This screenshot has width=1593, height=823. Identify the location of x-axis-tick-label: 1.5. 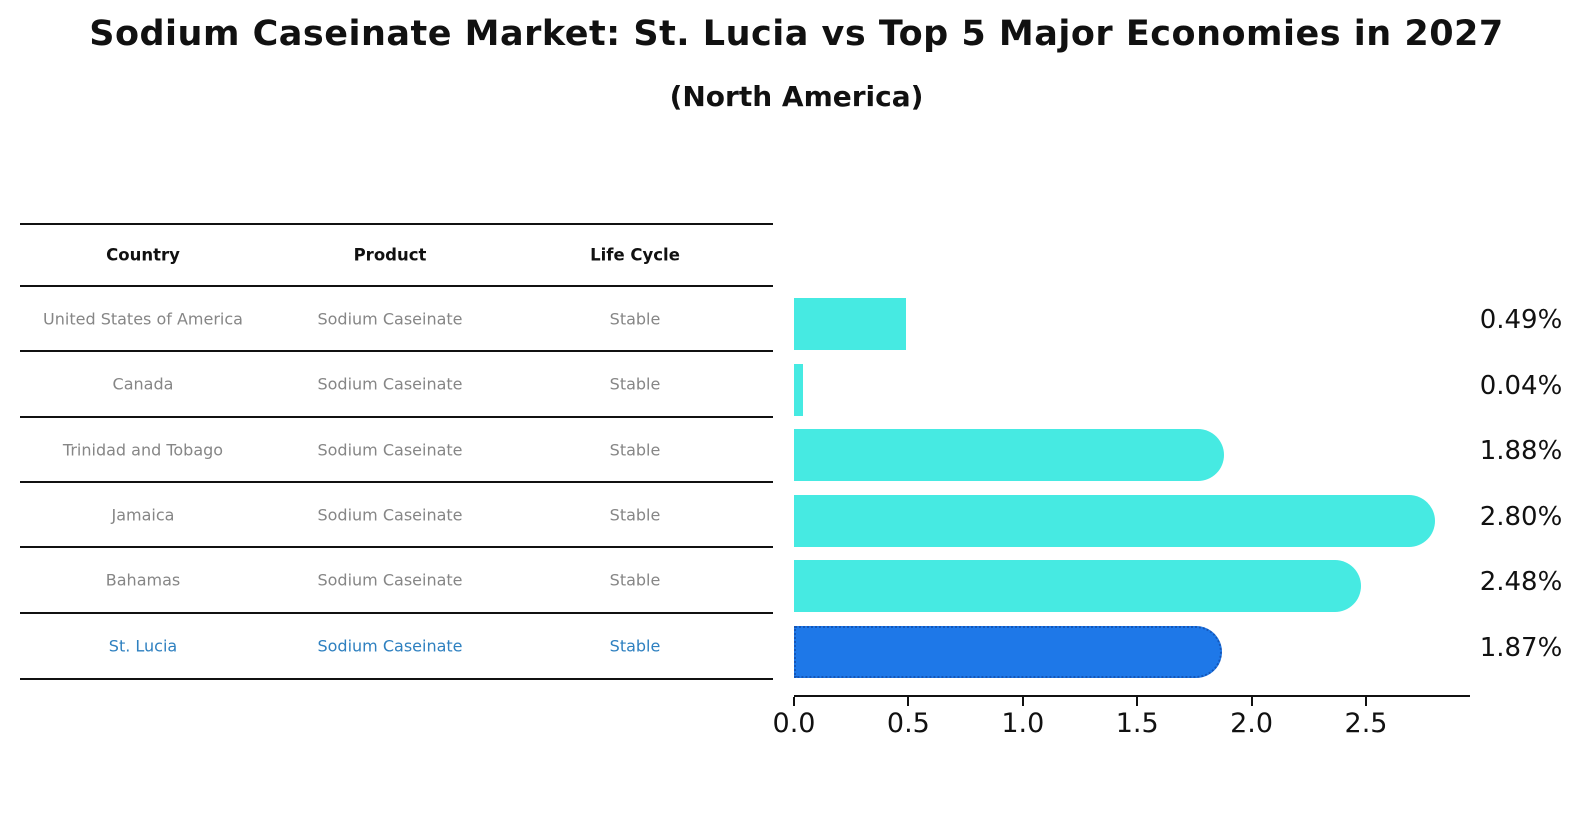
(1137, 723).